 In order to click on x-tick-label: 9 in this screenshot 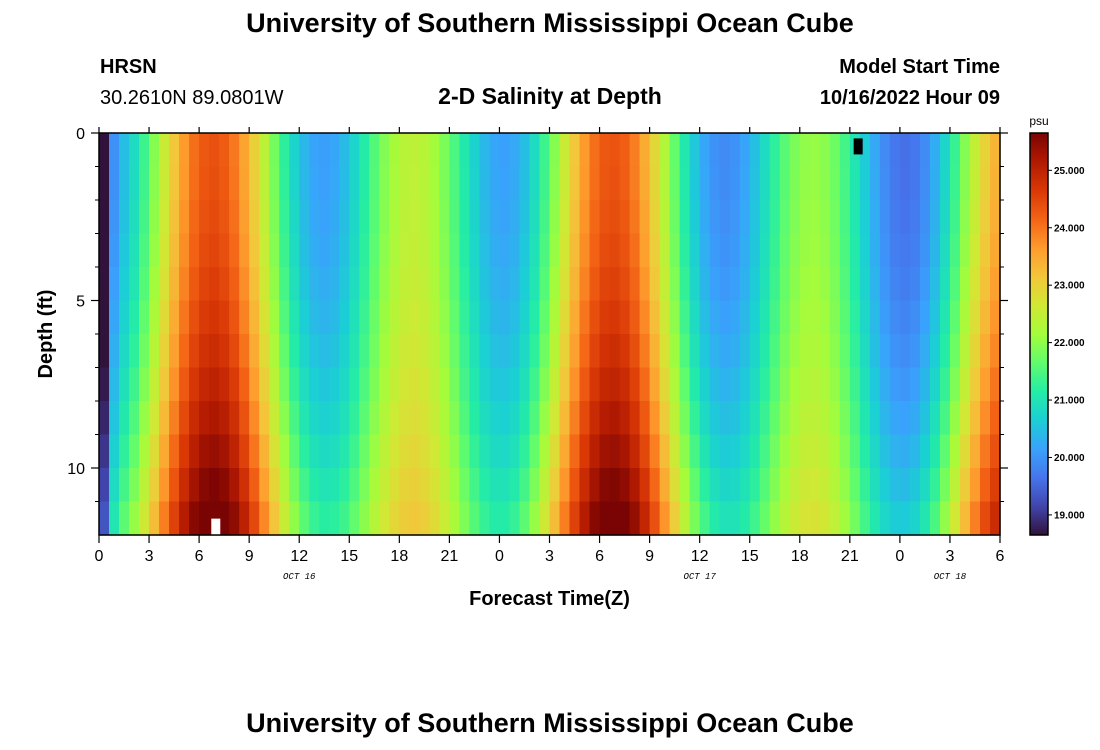, I will do `click(649, 556)`.